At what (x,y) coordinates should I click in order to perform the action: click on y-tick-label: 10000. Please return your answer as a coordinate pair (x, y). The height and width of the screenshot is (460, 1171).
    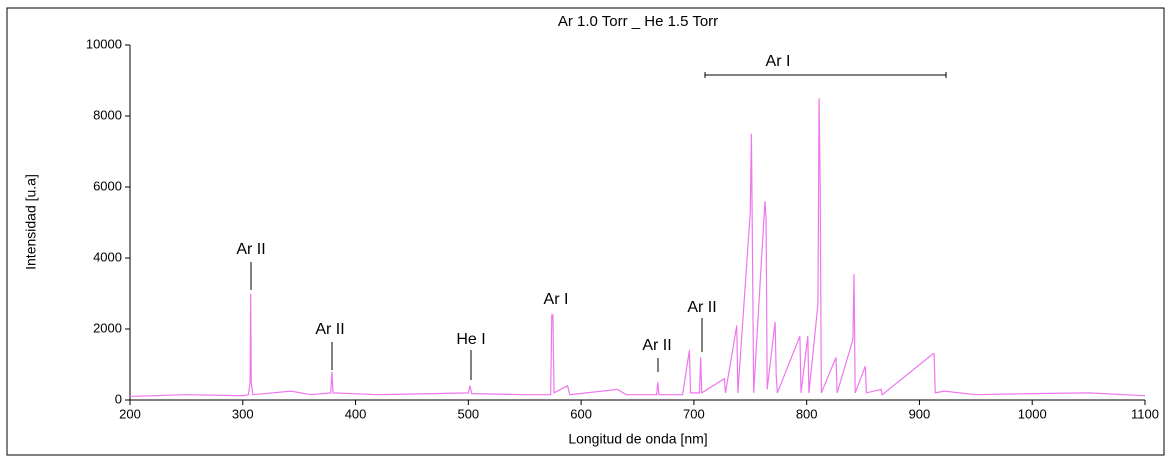
    Looking at the image, I should click on (104, 43).